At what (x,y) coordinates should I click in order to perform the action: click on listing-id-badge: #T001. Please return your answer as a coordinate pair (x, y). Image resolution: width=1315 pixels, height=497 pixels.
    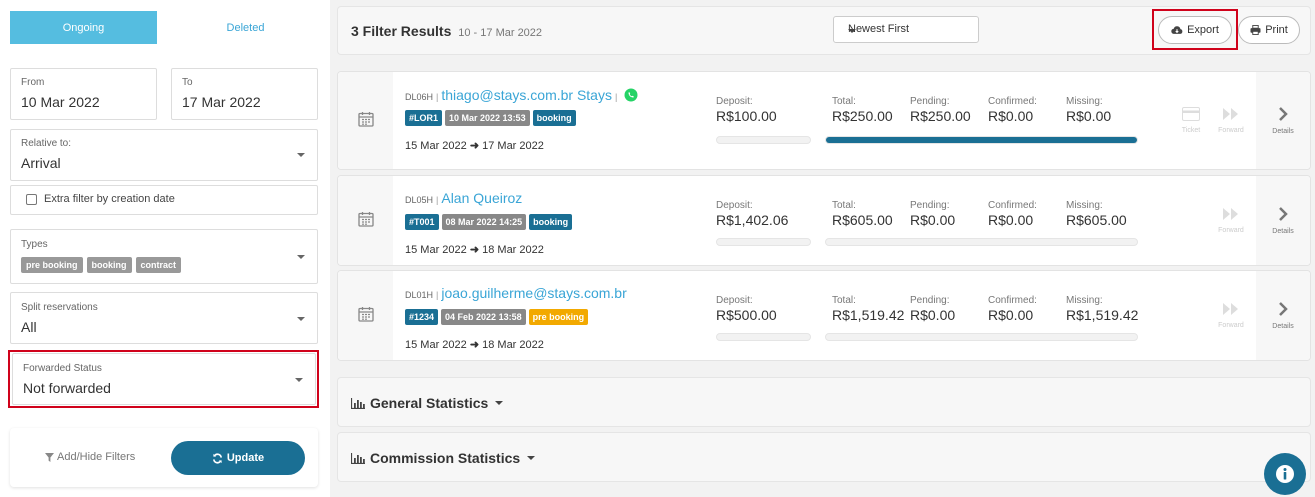
    Looking at the image, I should click on (422, 222).